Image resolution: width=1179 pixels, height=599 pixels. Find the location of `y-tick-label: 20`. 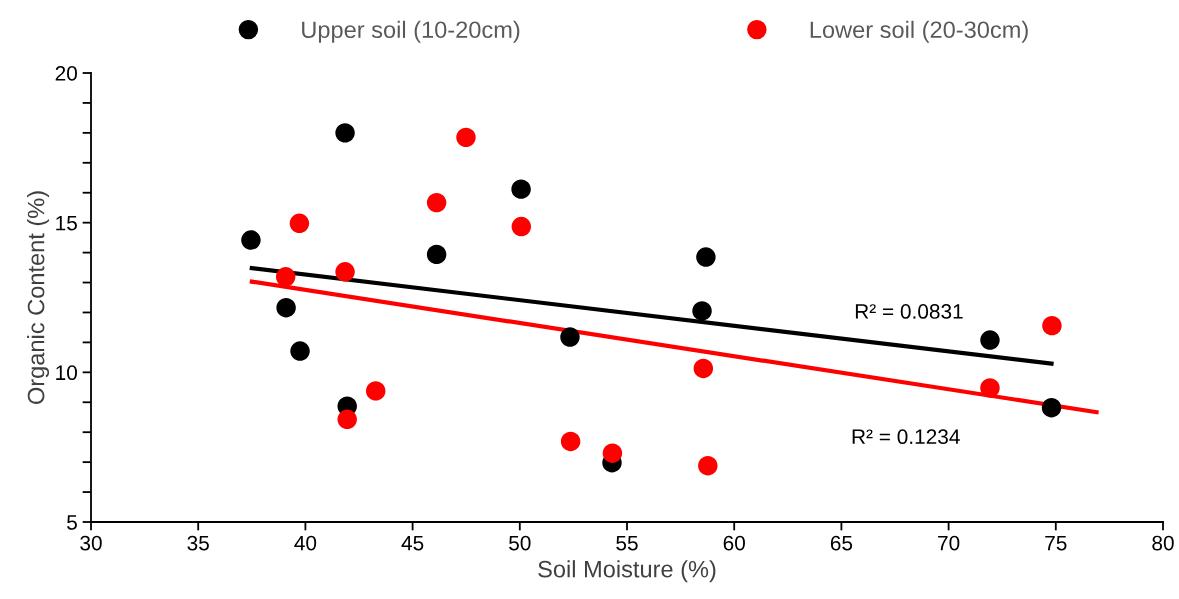

y-tick-label: 20 is located at coordinates (66, 73).